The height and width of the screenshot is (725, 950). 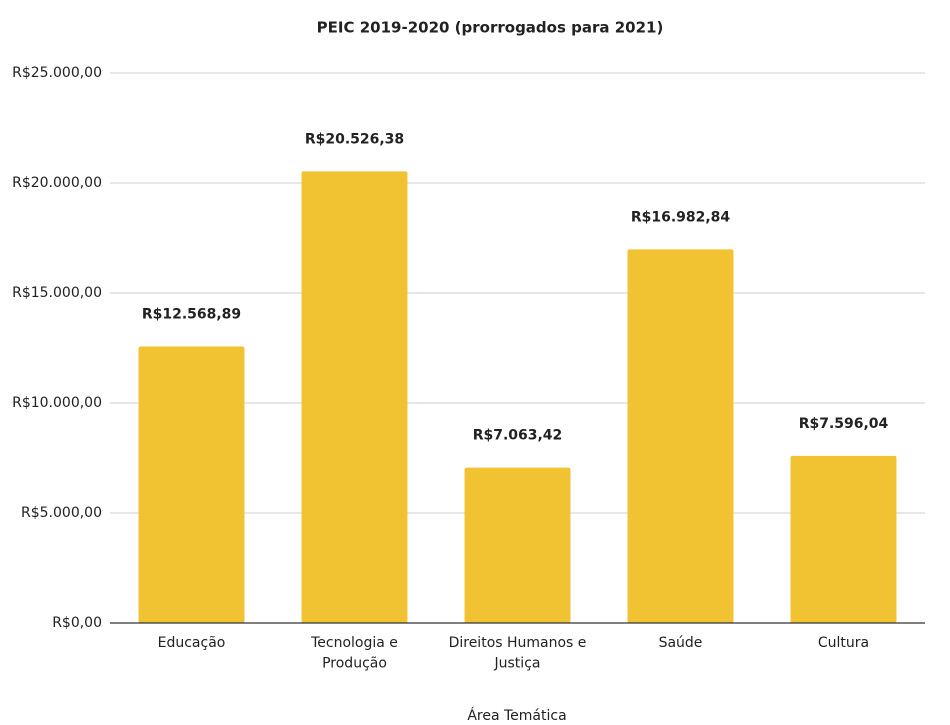 What do you see at coordinates (518, 653) in the screenshot?
I see `x-tick-label: Direitos Humanos e Justiça` at bounding box center [518, 653].